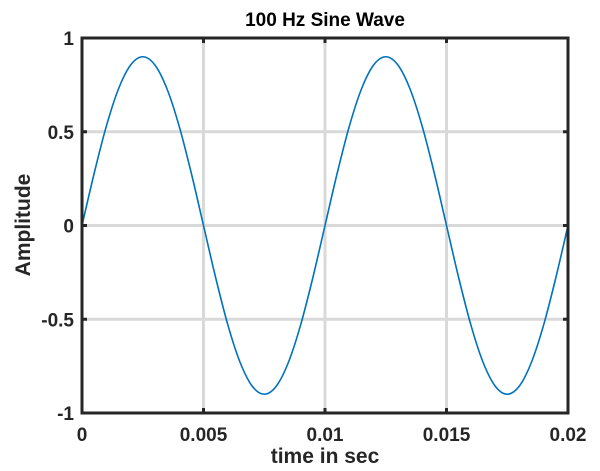 The width and height of the screenshot is (600, 471). What do you see at coordinates (68, 39) in the screenshot?
I see `y-tick-label: 1` at bounding box center [68, 39].